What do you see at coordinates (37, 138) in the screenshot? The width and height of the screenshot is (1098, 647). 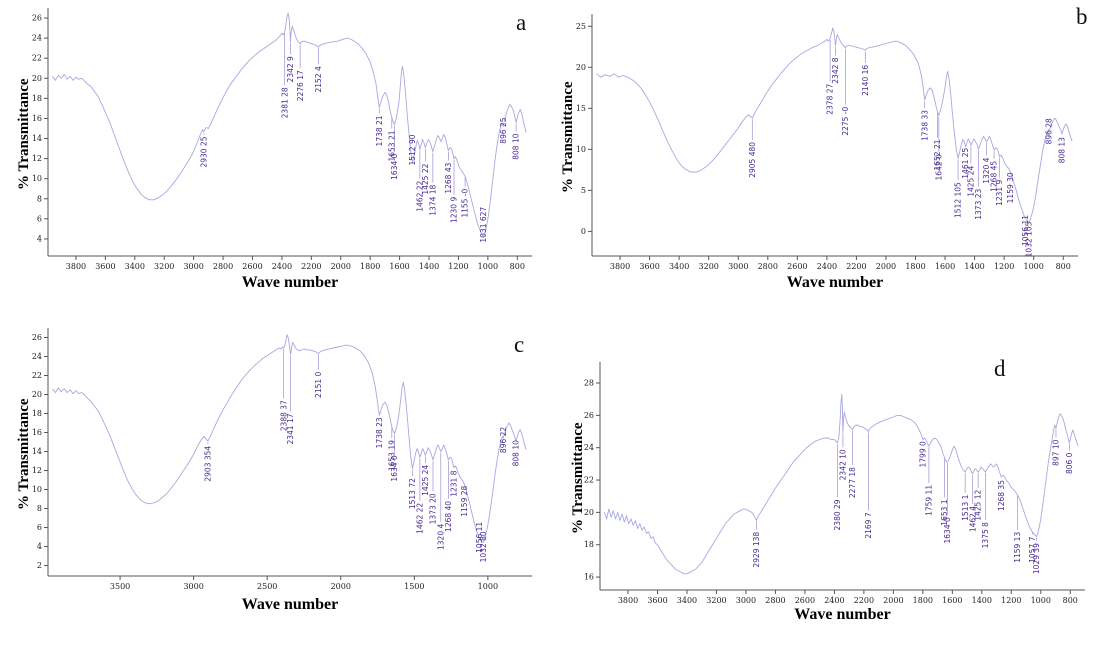 I see `y-tick-label: 14` at bounding box center [37, 138].